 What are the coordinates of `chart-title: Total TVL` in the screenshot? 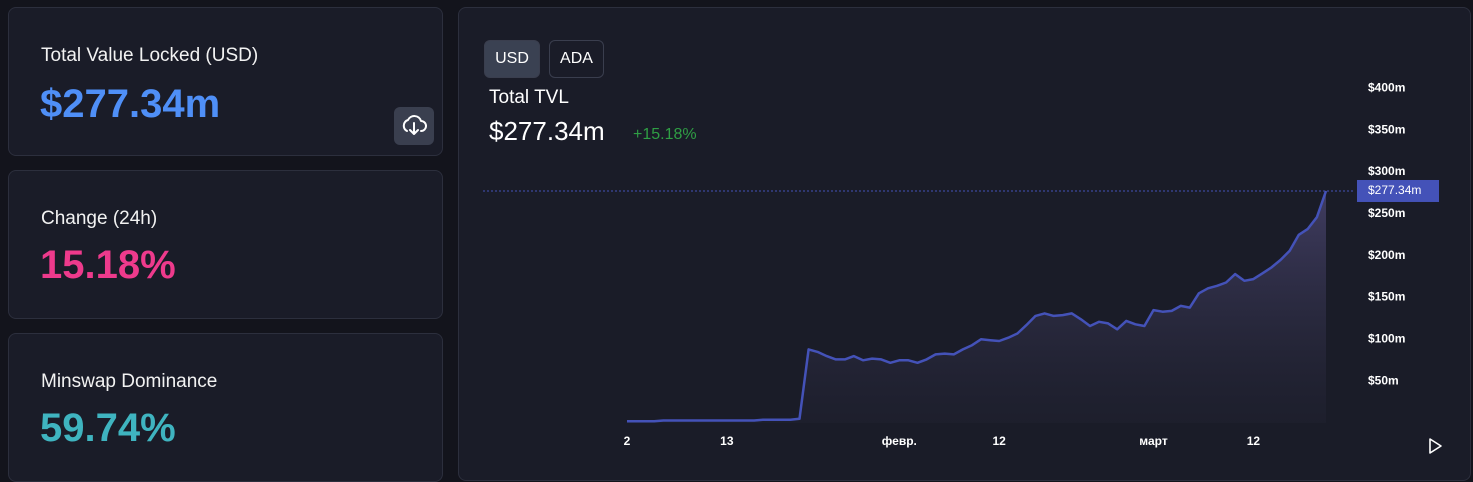 It's located at (529, 97).